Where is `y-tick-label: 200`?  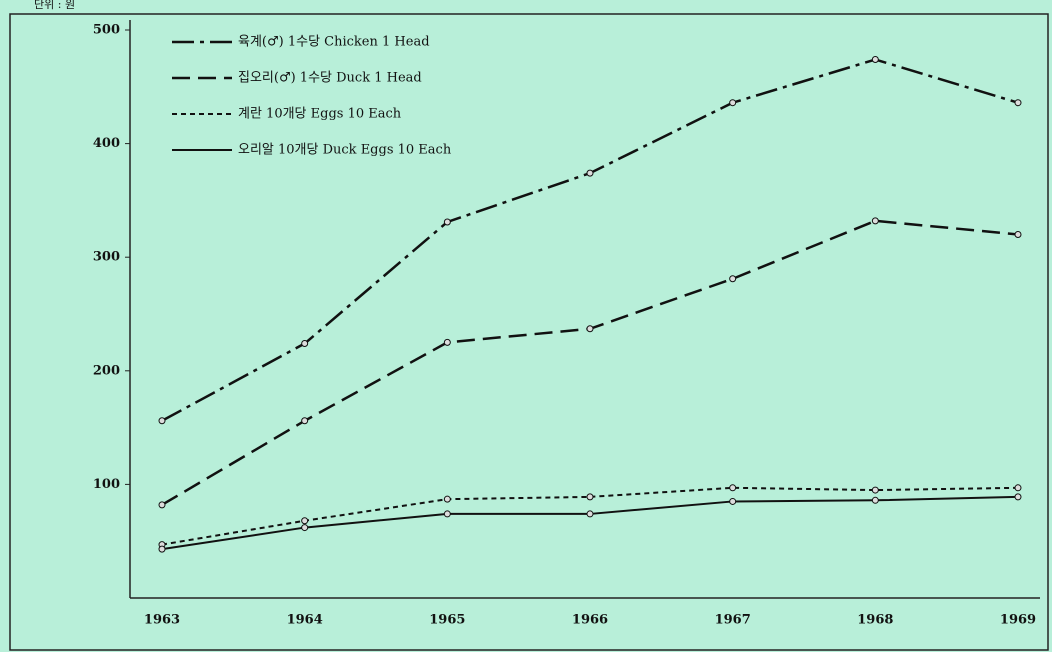
y-tick-label: 200 is located at coordinates (106, 370).